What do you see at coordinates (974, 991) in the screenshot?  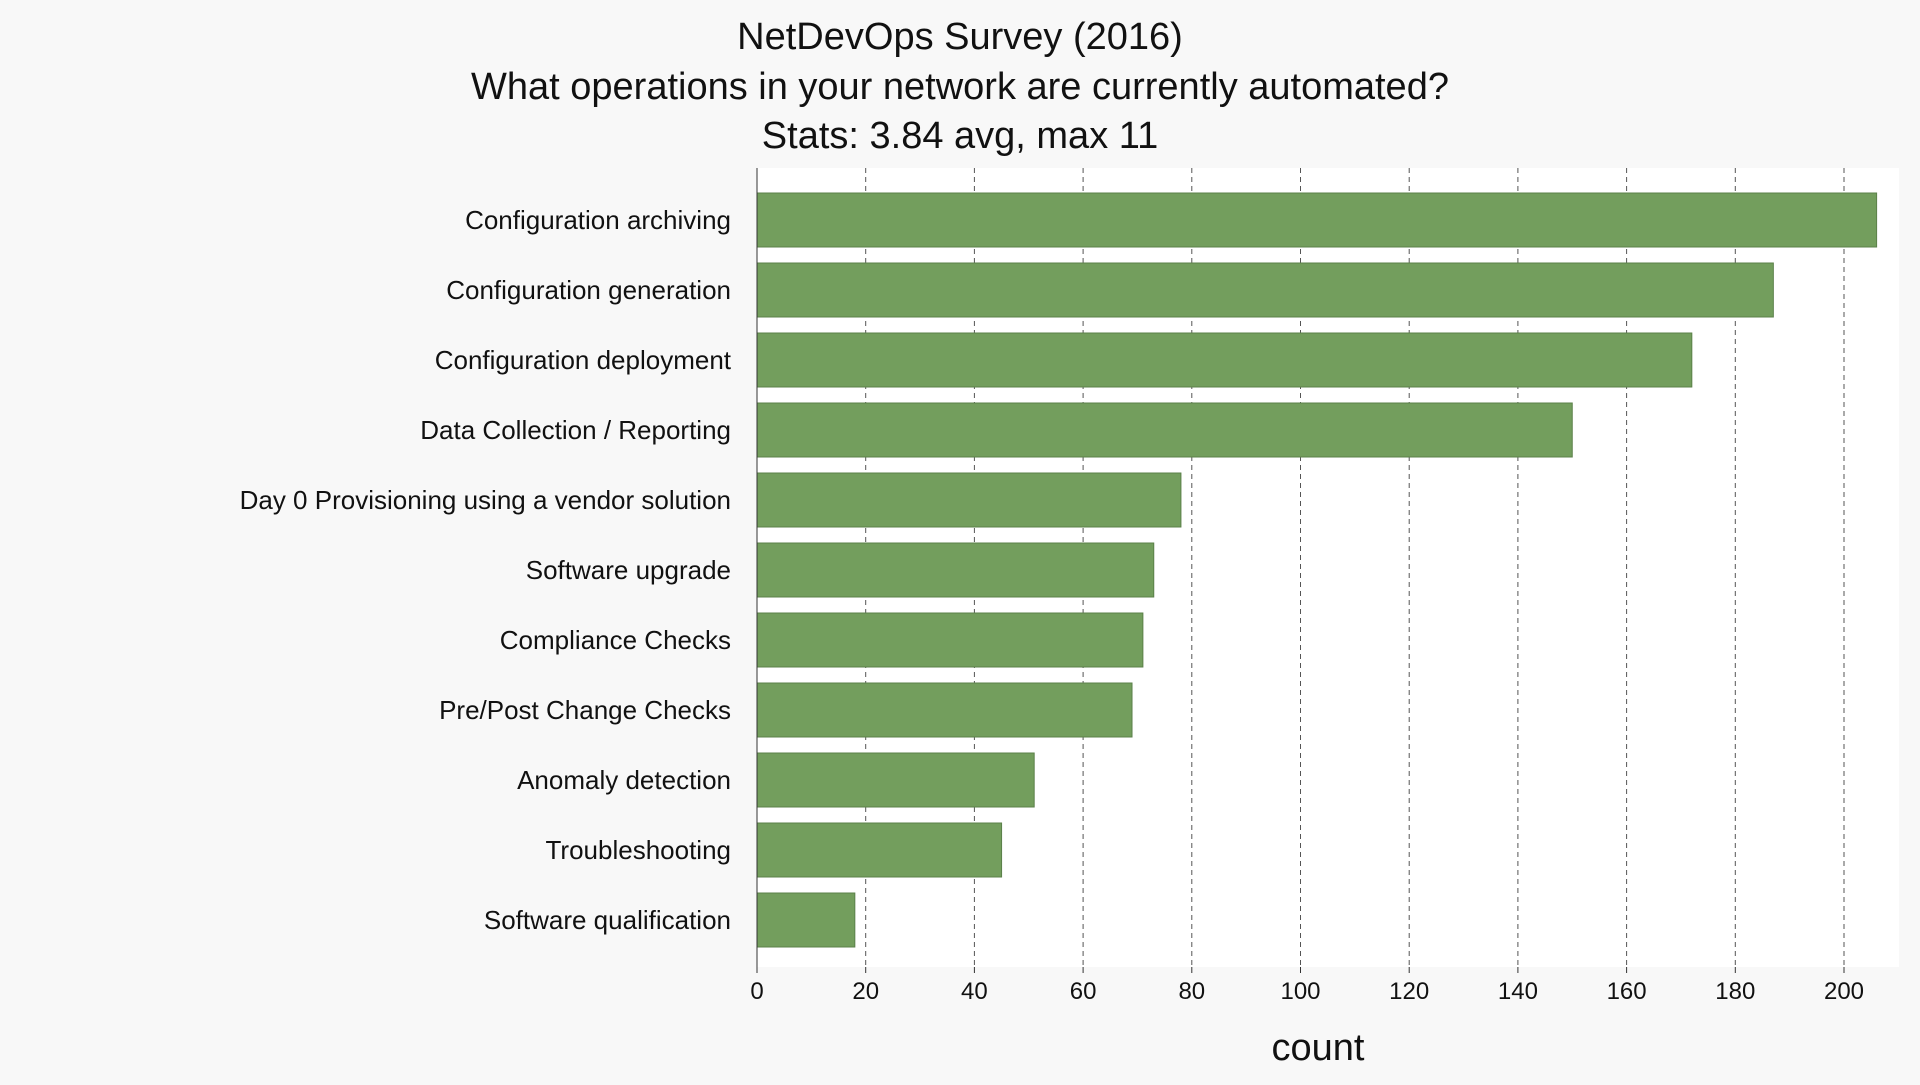 I see `x-tick-label-40: 40` at bounding box center [974, 991].